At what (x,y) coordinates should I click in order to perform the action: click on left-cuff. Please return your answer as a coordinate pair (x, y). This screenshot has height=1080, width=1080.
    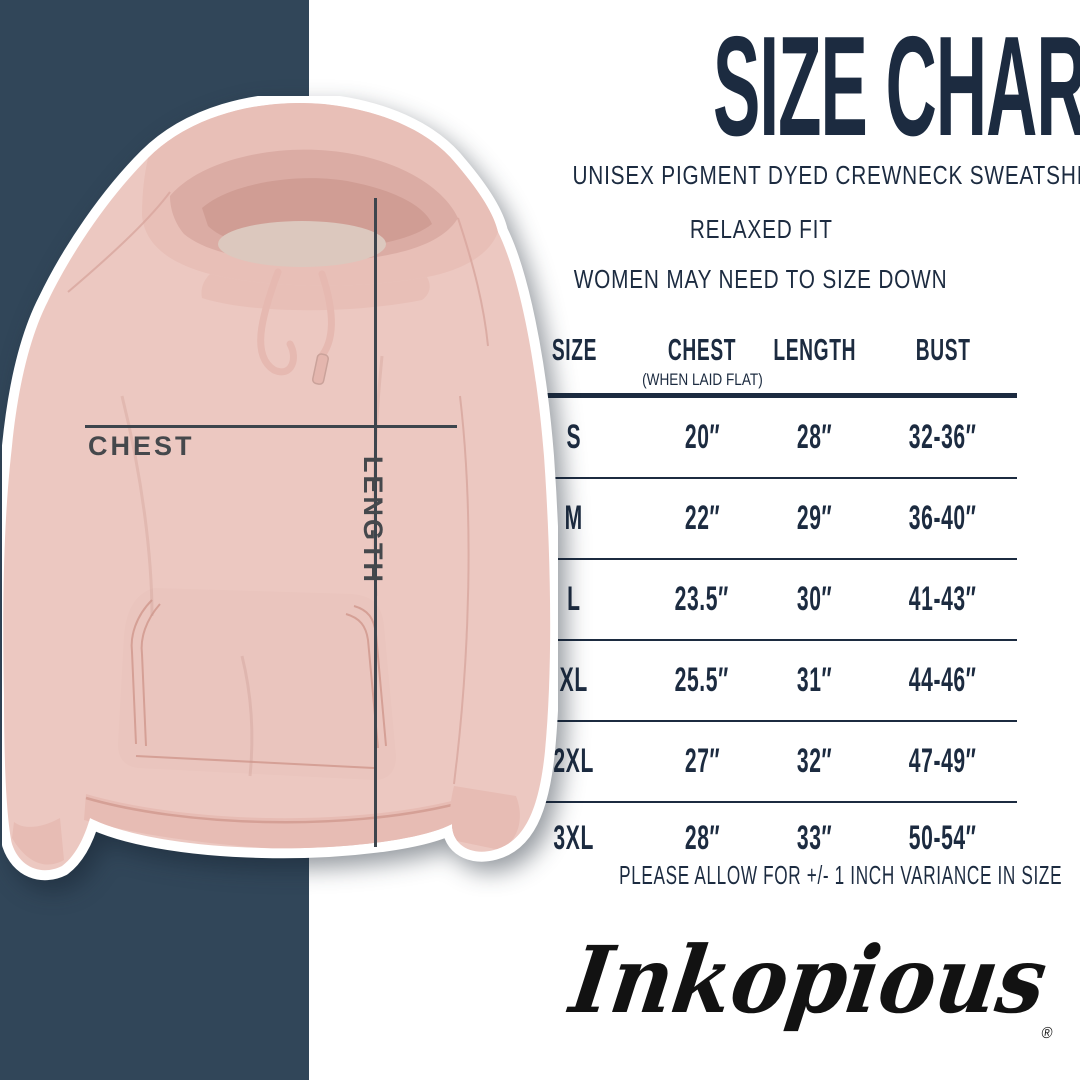
    Looking at the image, I should click on (38, 841).